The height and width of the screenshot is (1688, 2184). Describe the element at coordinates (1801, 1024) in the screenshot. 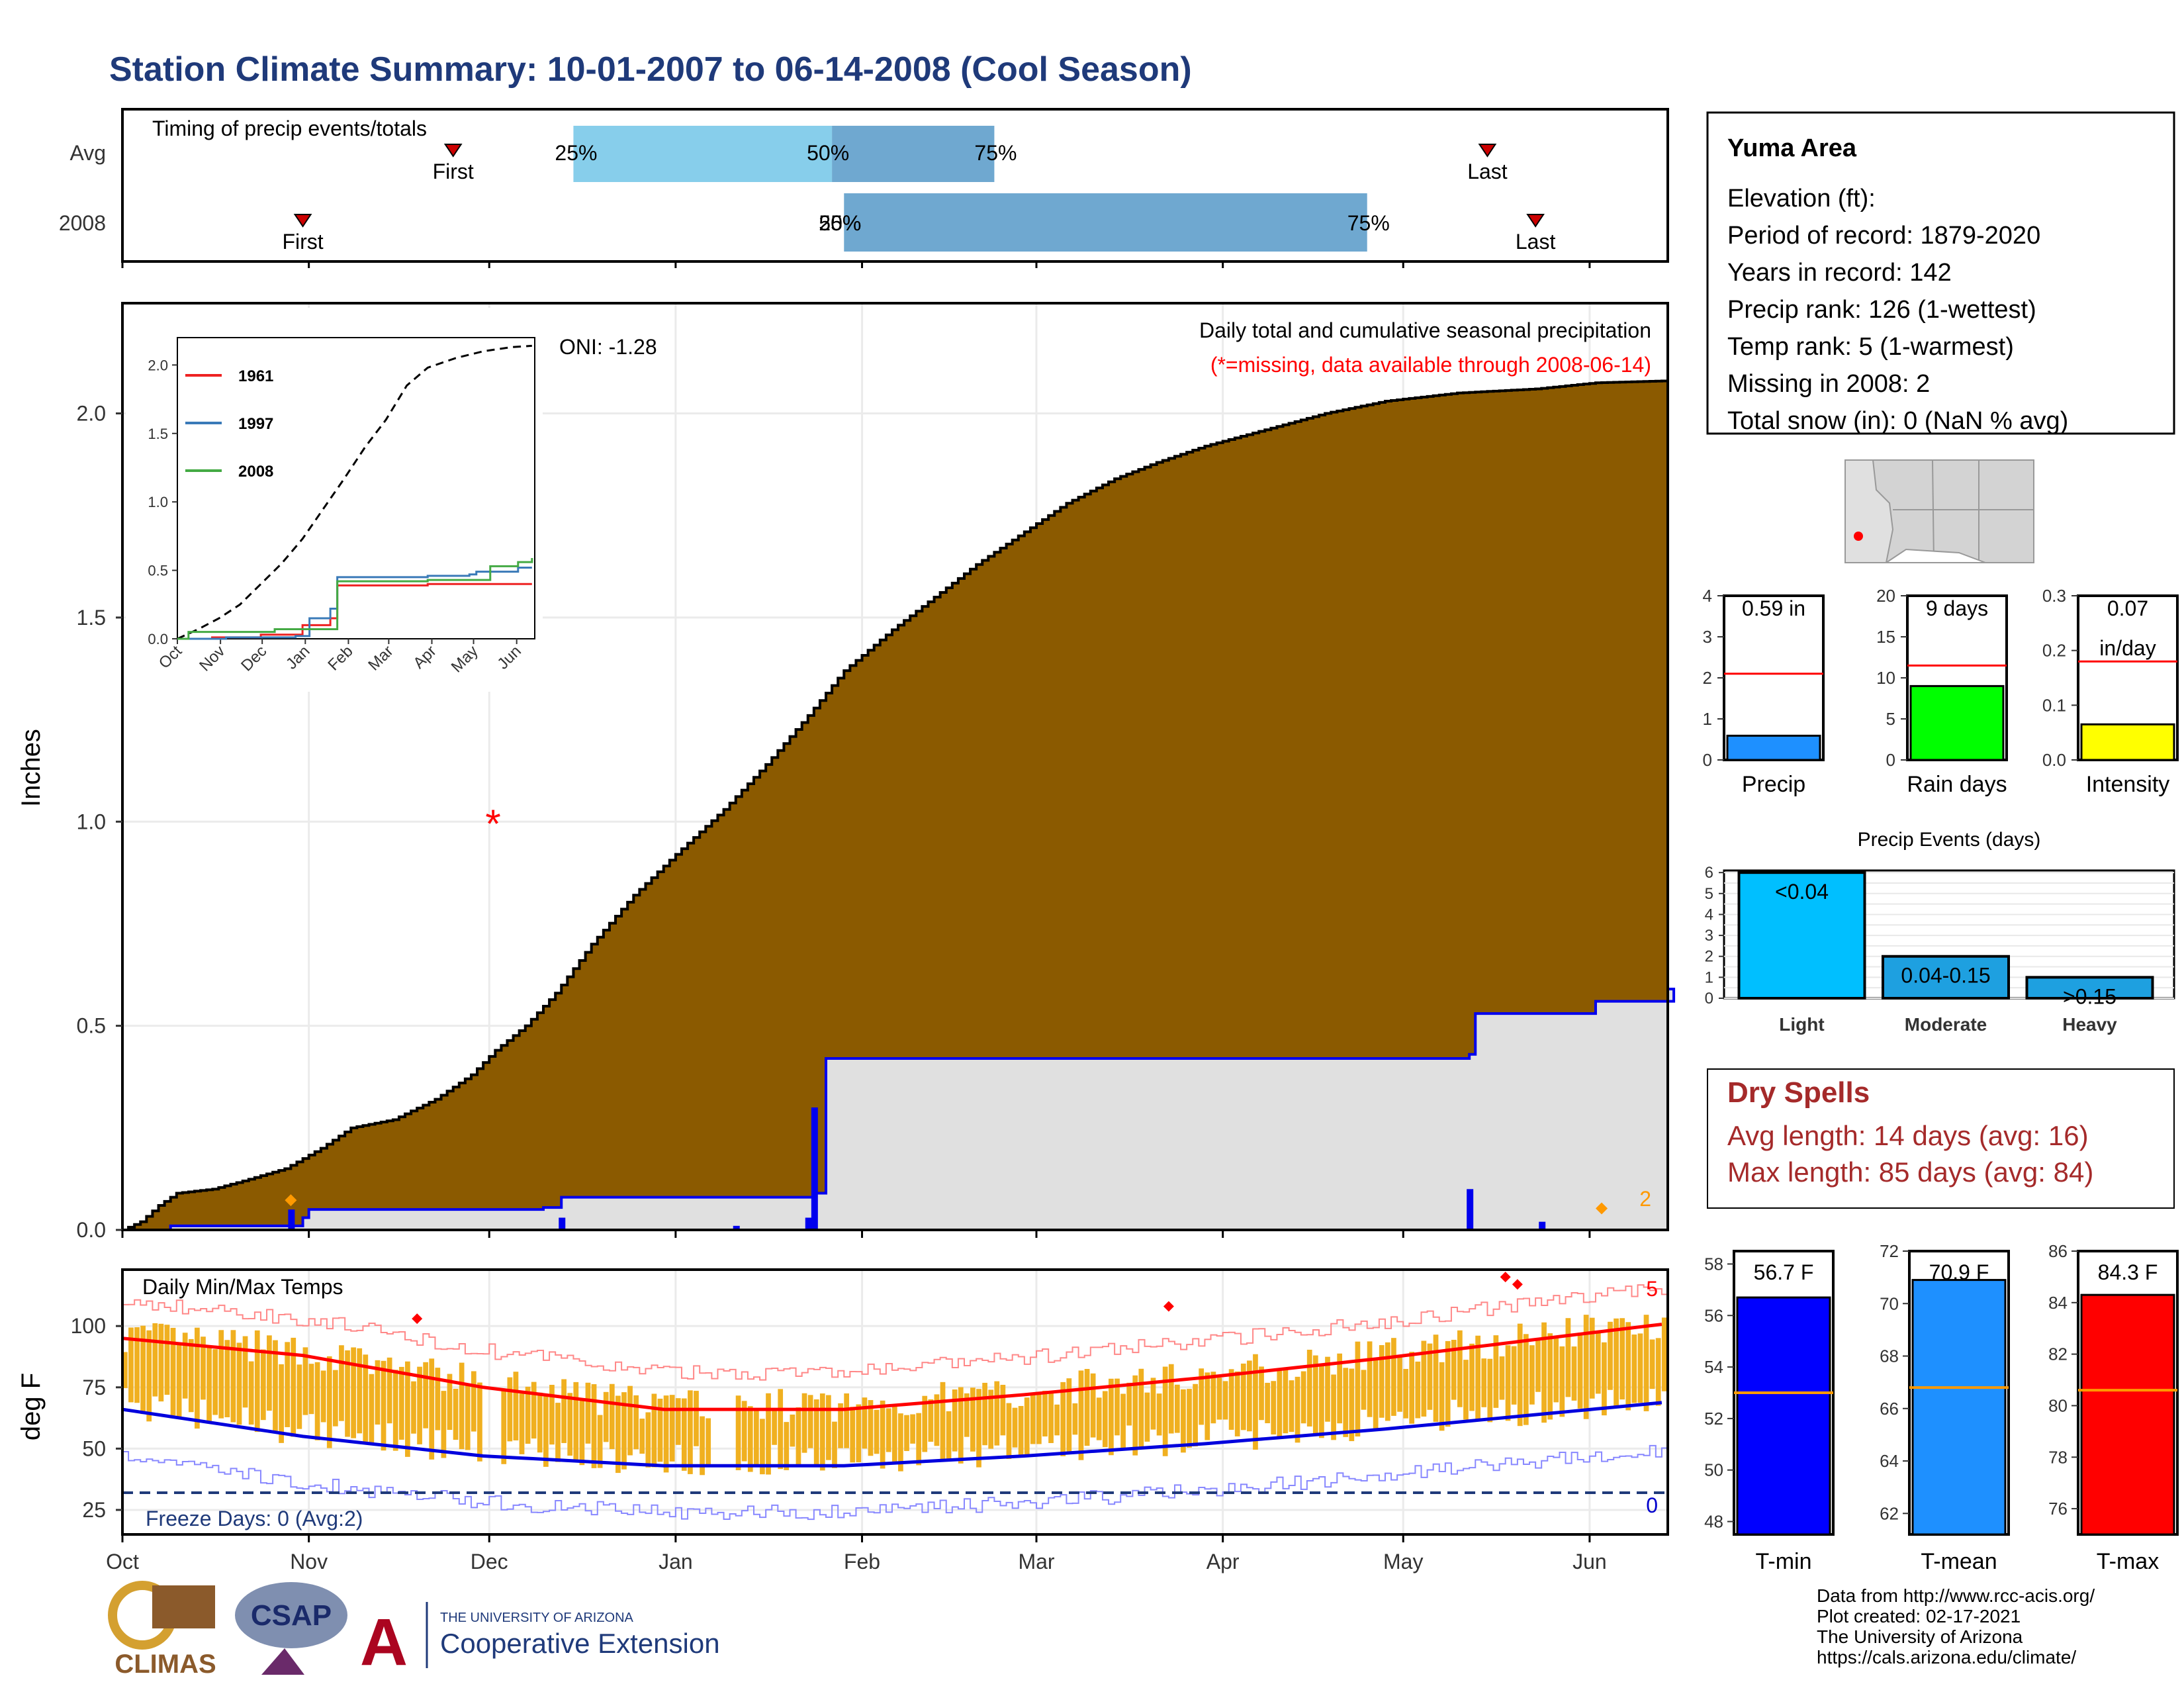

I see `event-bar-label: Light` at that location.